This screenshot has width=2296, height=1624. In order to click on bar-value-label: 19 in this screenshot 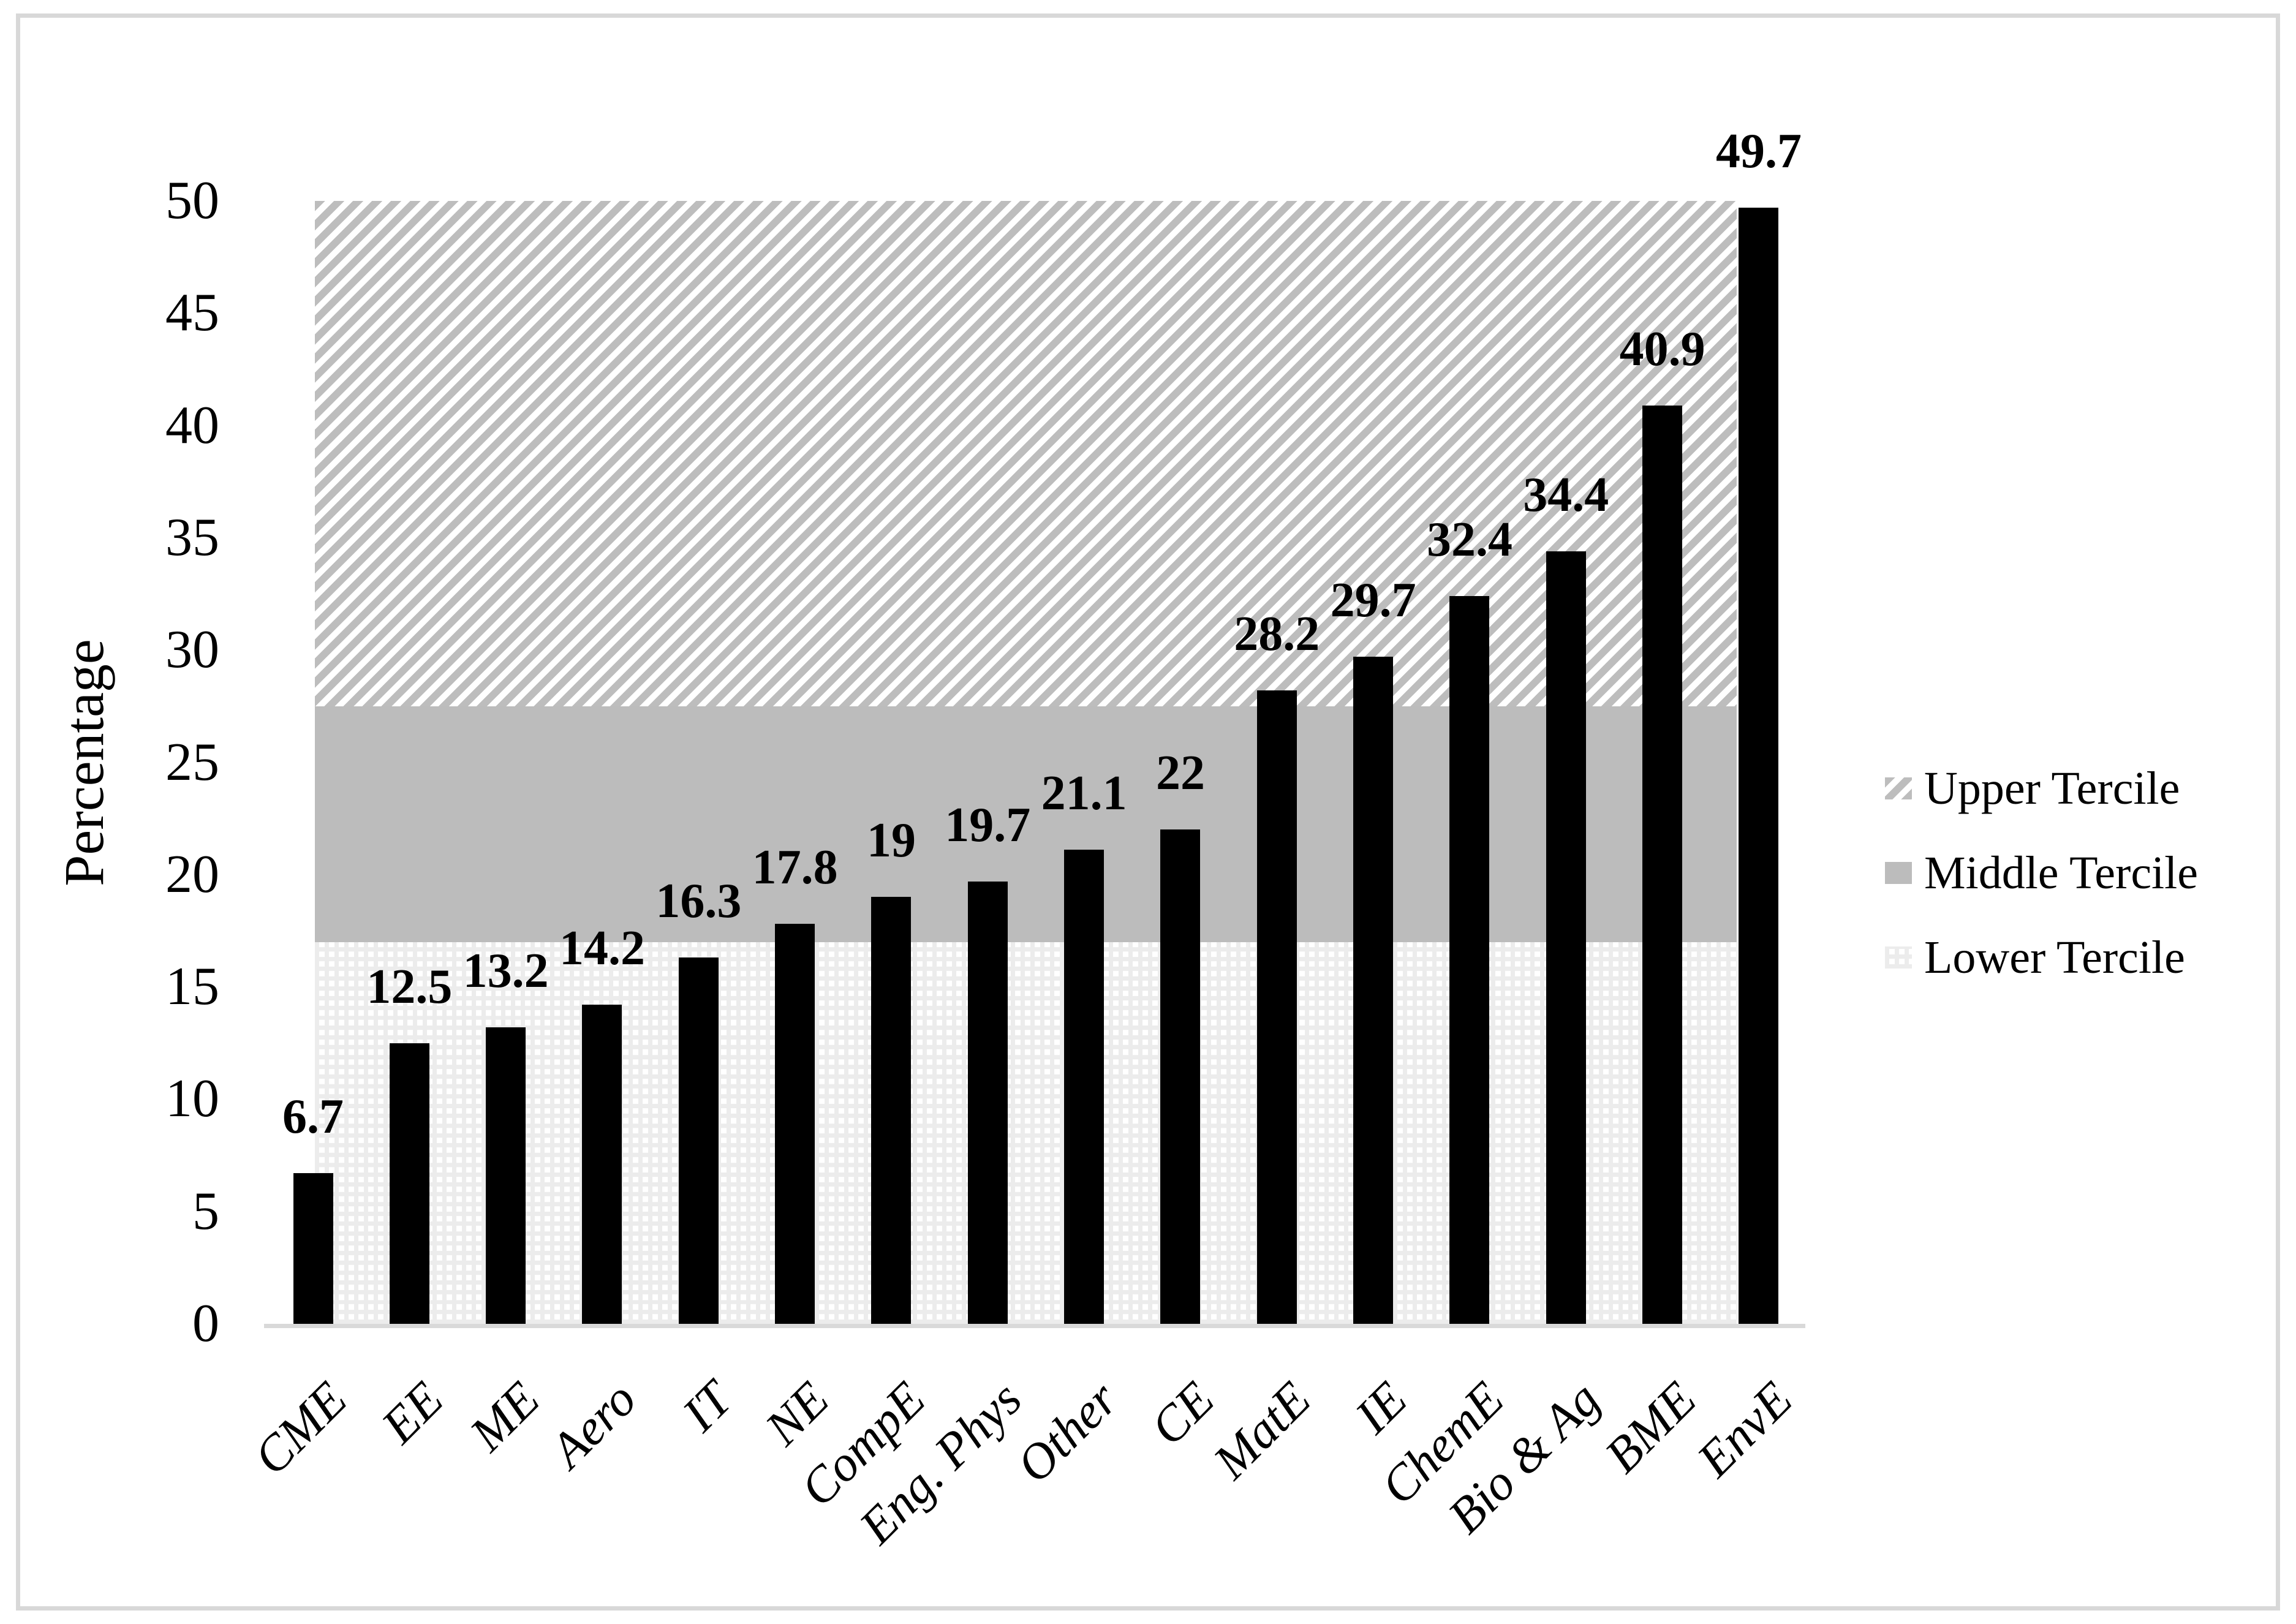, I will do `click(891, 841)`.